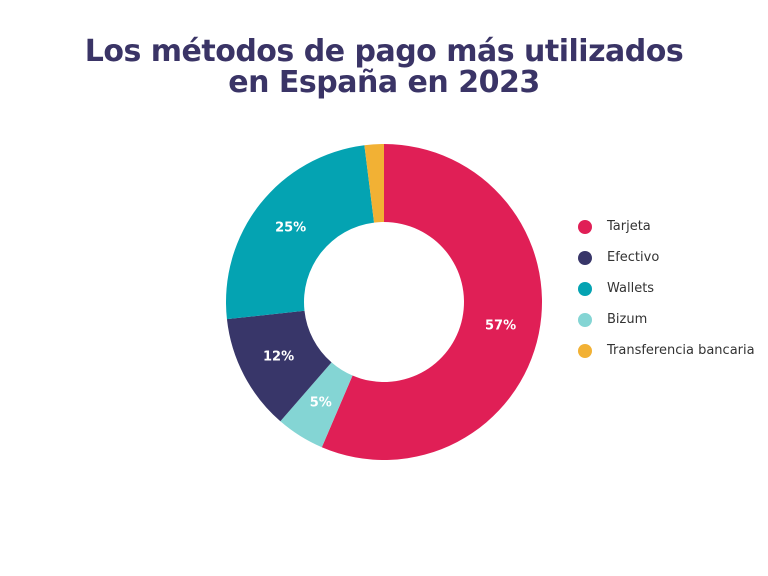 Image resolution: width=768 pixels, height=576 pixels. I want to click on slice-label-efectivo: 12%, so click(278, 357).